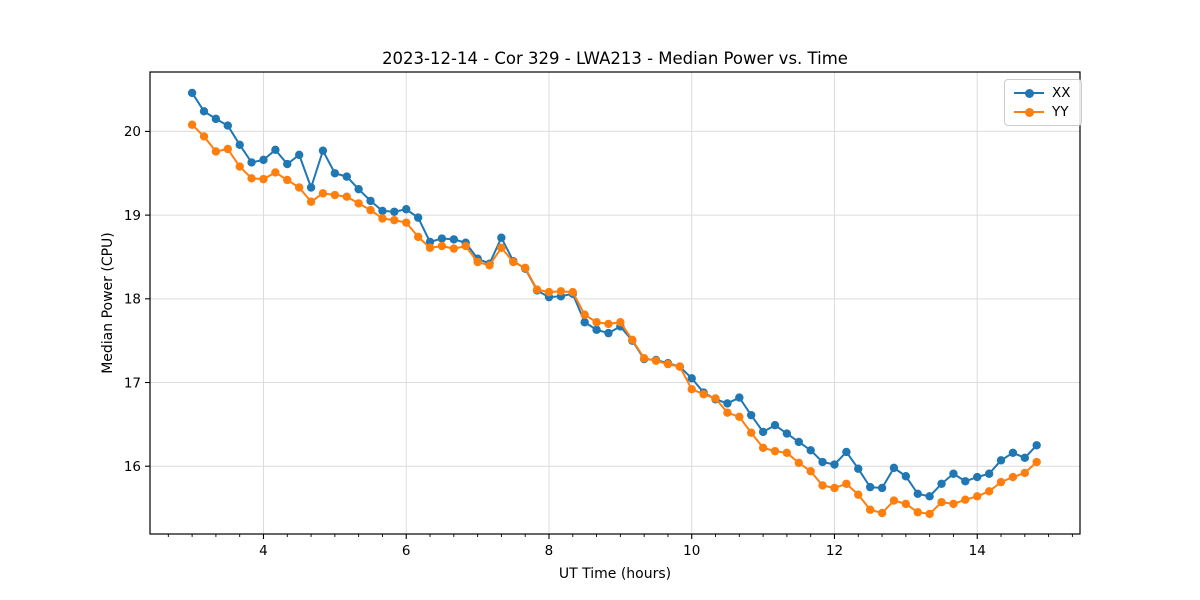 Image resolution: width=1200 pixels, height=600 pixels. I want to click on legend-label-yy: YY, so click(1060, 112).